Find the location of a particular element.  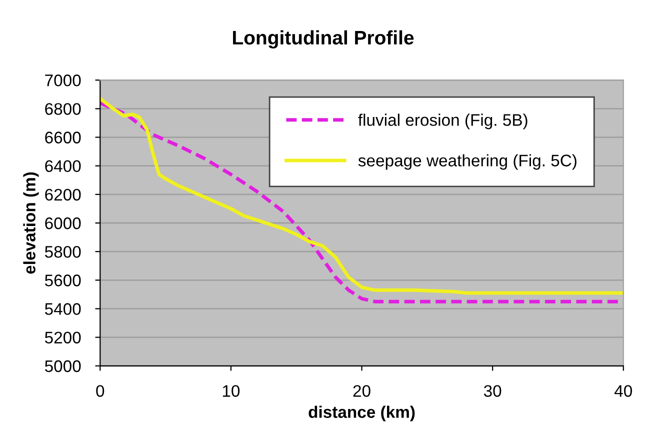

chart-title: Longitudinal Profile is located at coordinates (323, 39).